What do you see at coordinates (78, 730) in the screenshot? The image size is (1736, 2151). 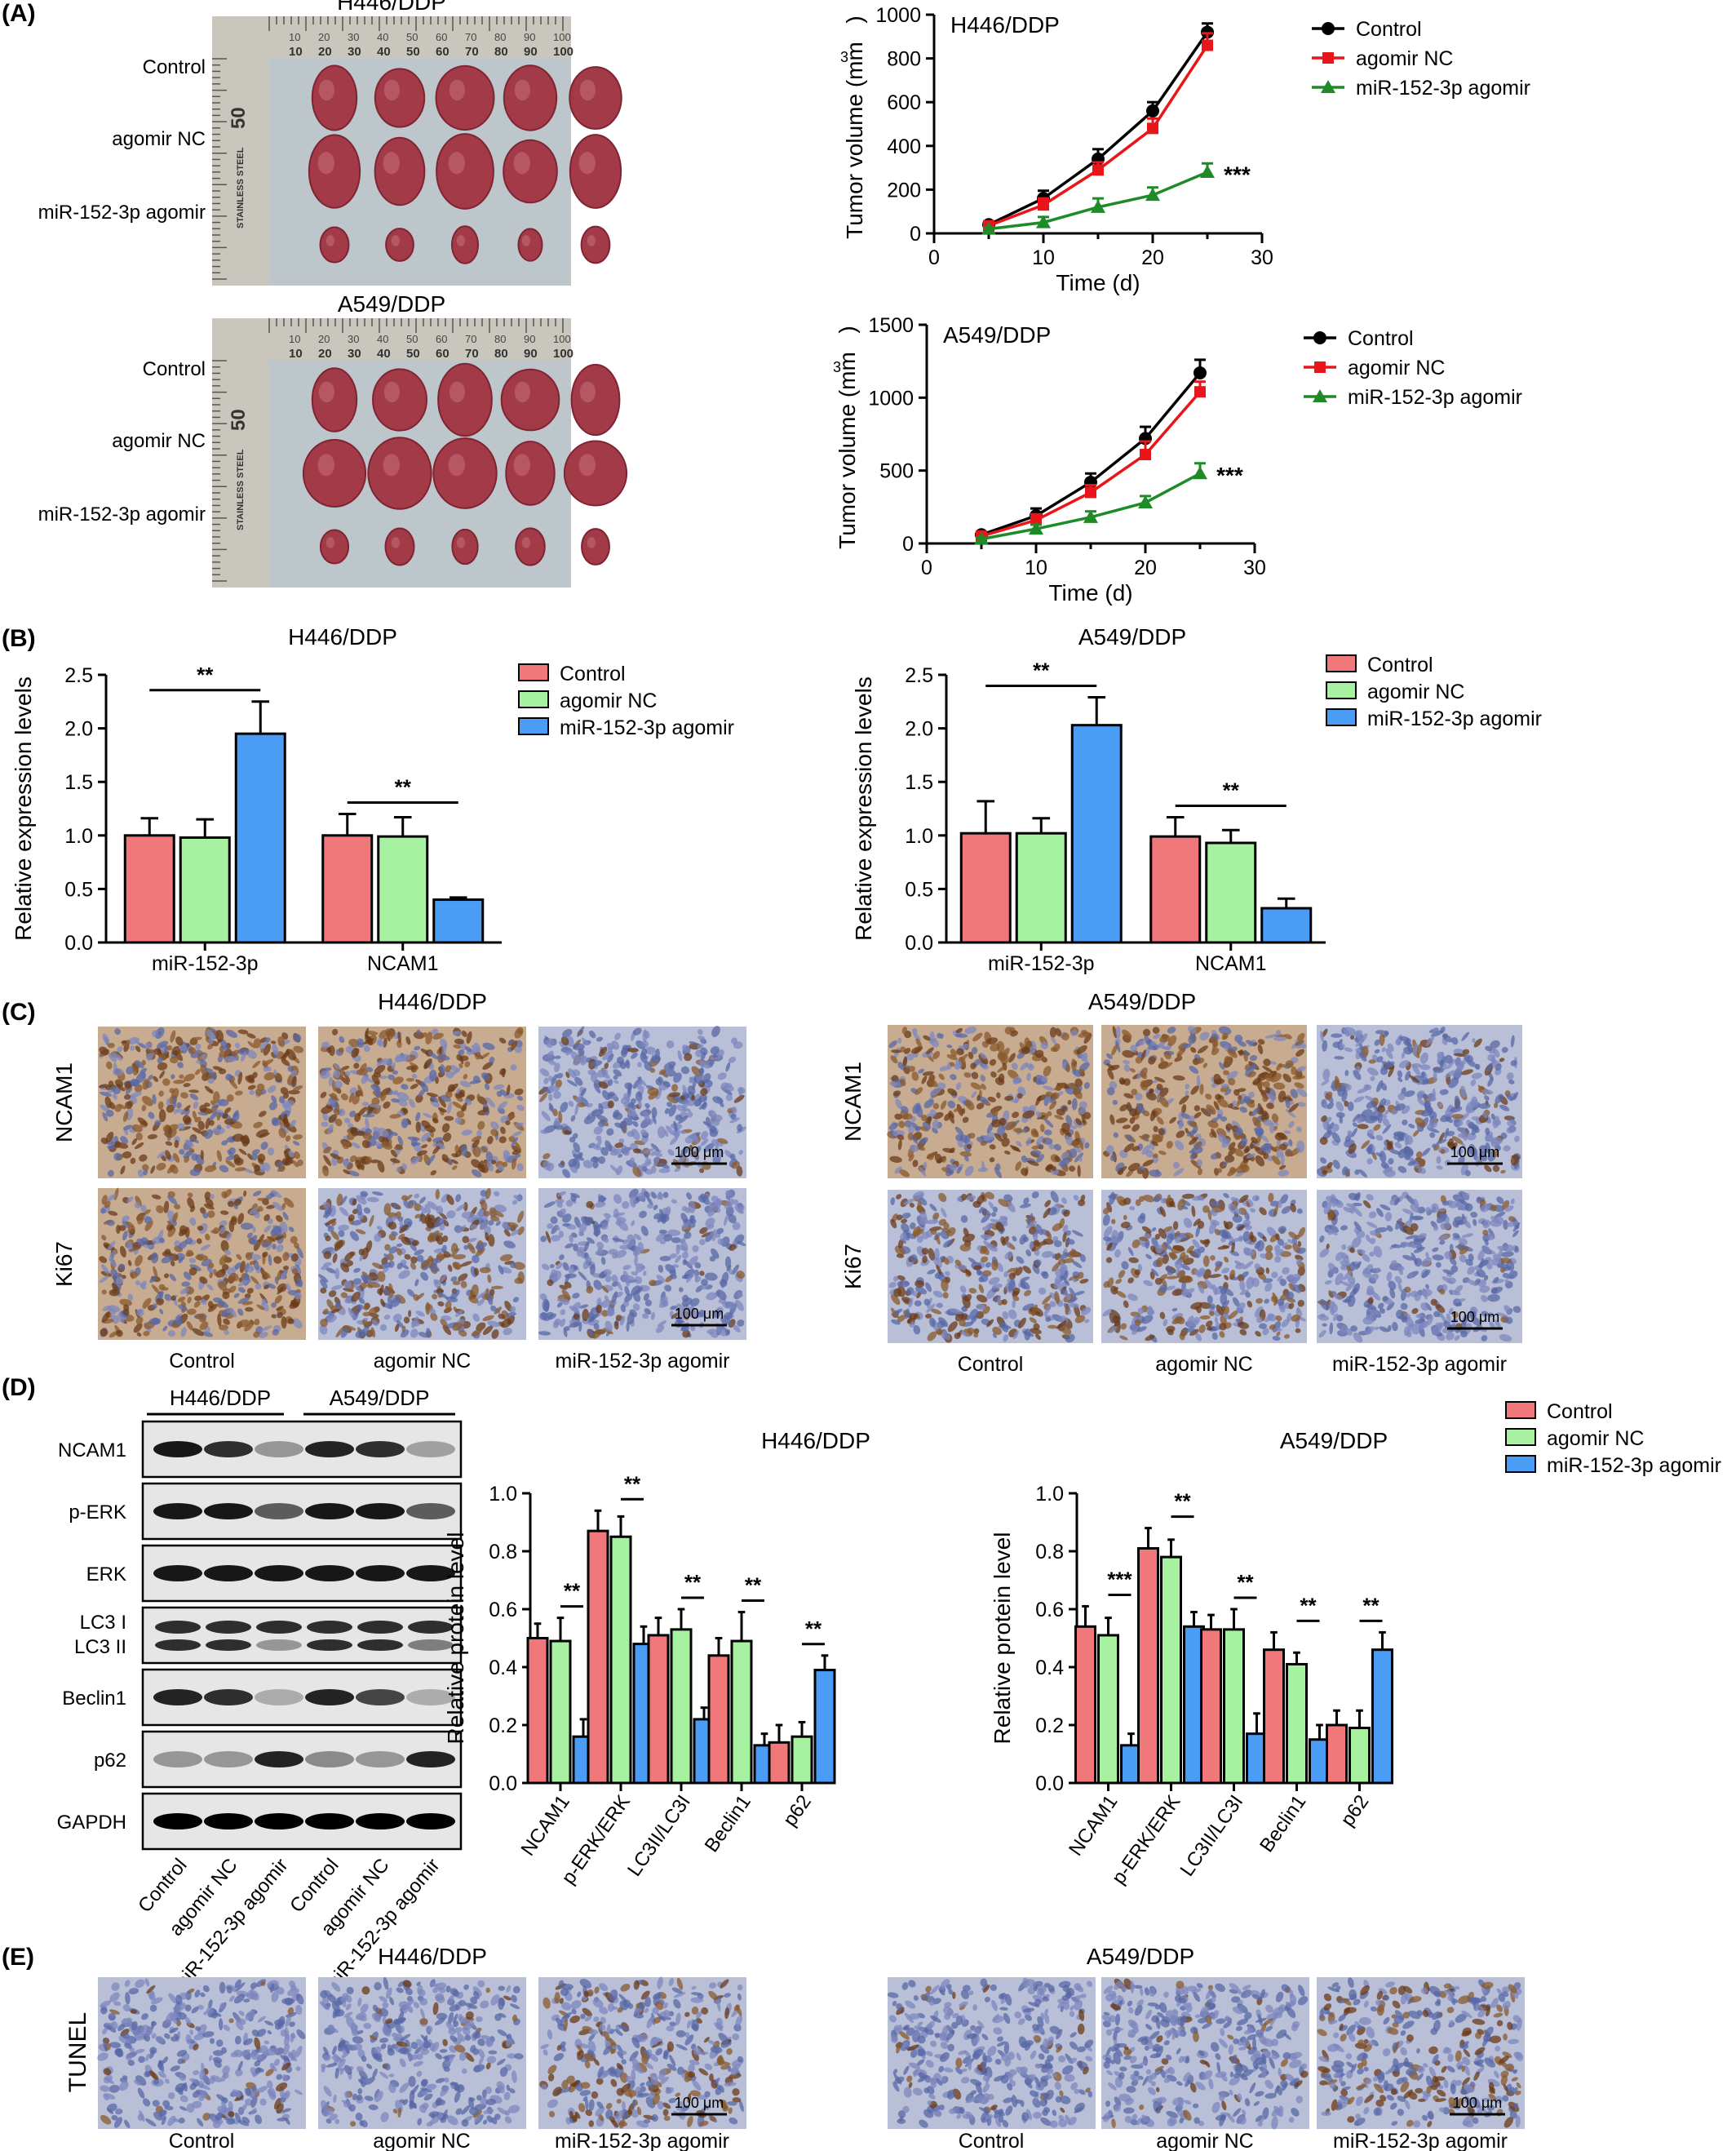 I see `y-tick-label: 2.0` at bounding box center [78, 730].